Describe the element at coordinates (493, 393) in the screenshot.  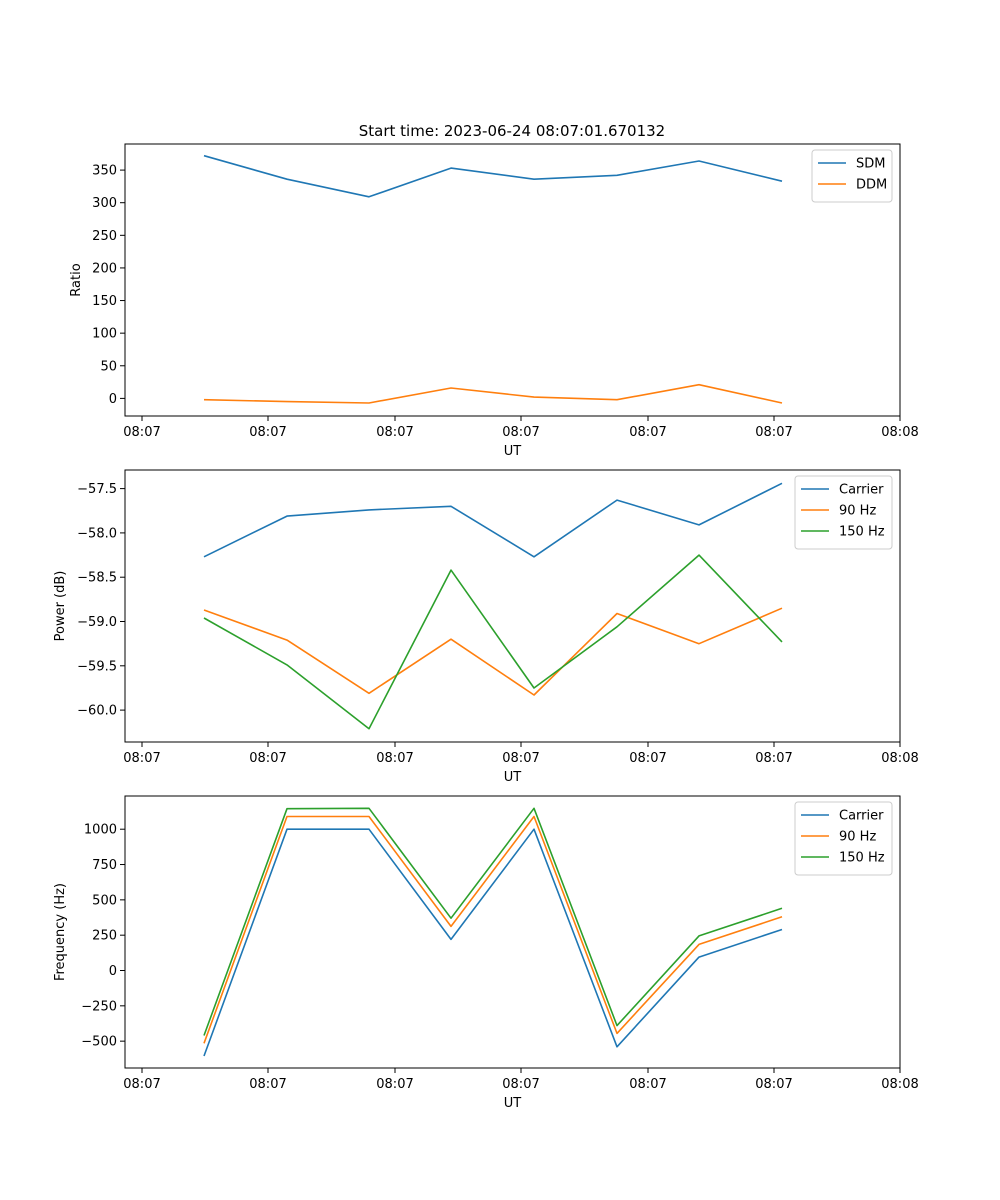
I see `series-line-ddm` at that location.